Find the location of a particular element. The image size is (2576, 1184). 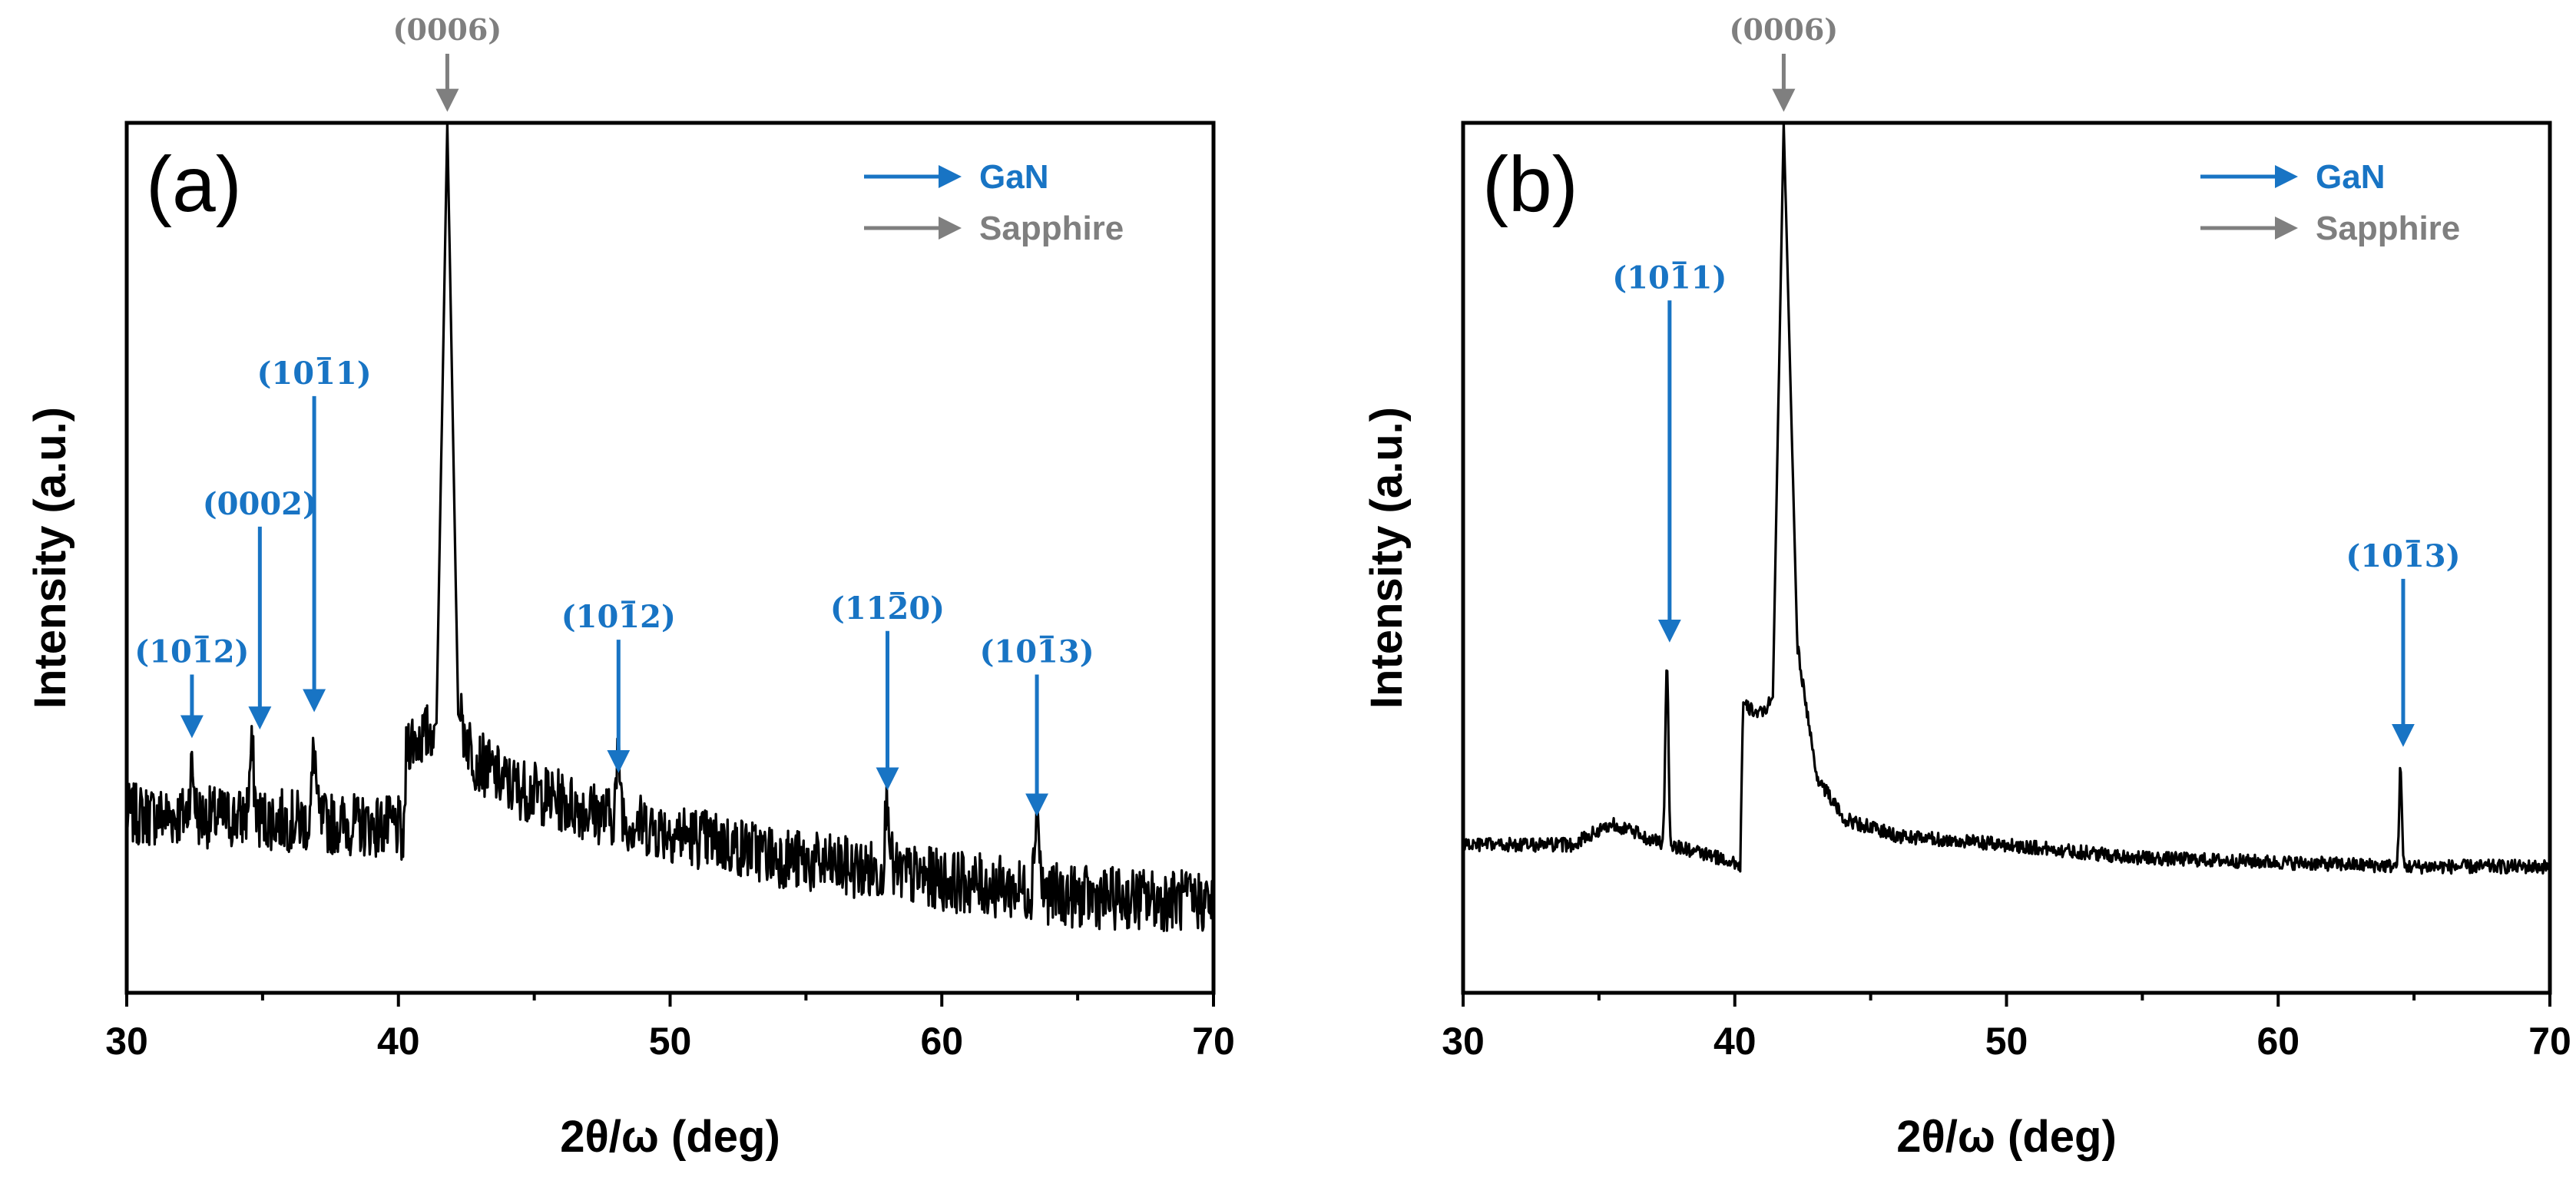

panel-label: (a) is located at coordinates (194, 185).